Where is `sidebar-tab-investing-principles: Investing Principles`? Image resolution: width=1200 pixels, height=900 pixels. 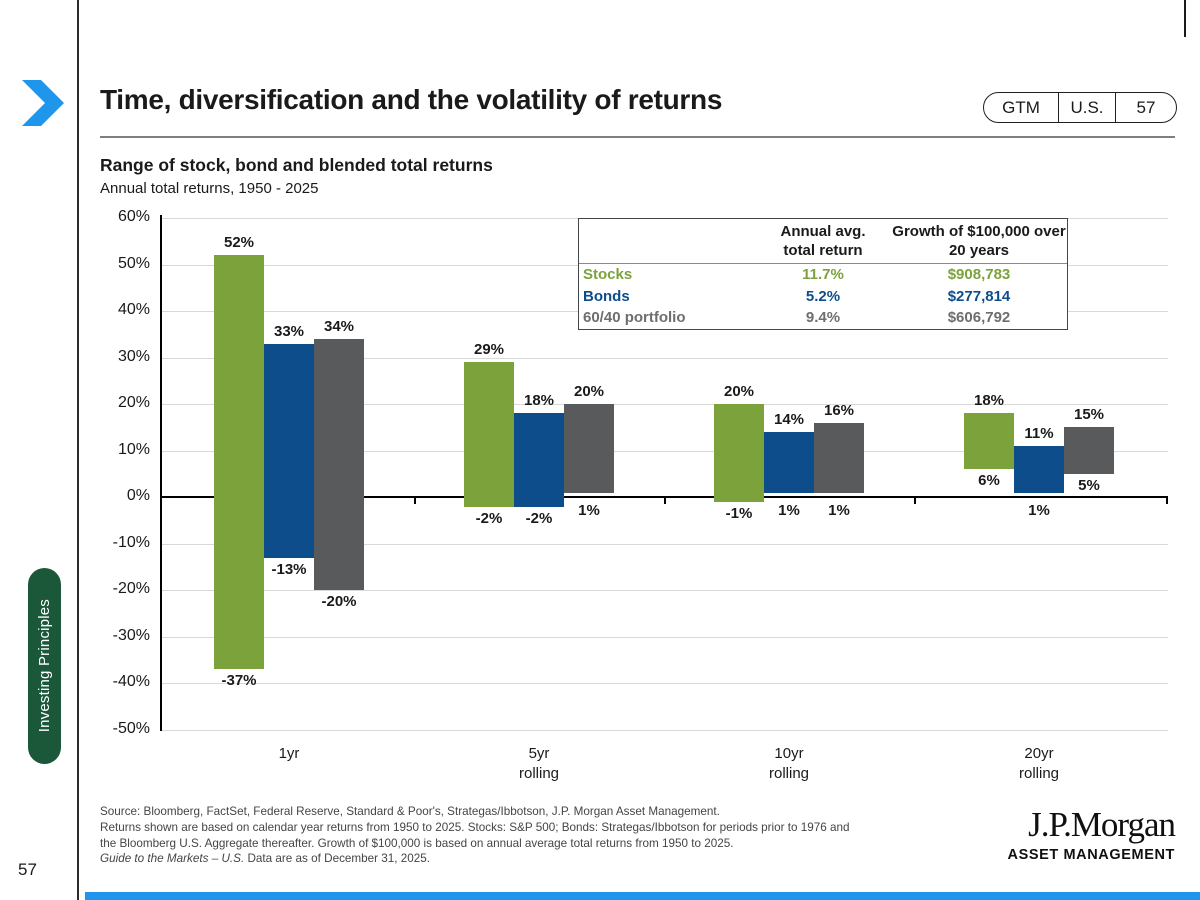
sidebar-tab-investing-principles: Investing Principles is located at coordinates (44, 666).